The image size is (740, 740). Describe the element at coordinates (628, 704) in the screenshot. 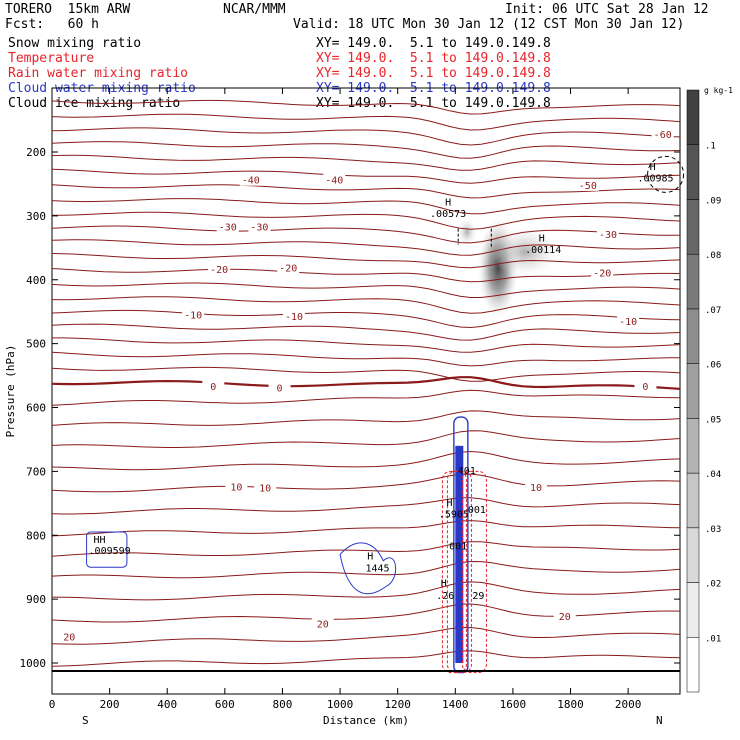

I see `x-tick-label: 2000` at that location.